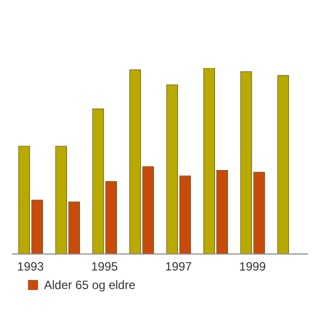  Describe the element at coordinates (252, 267) in the screenshot. I see `x-tick-label: 1999` at that location.